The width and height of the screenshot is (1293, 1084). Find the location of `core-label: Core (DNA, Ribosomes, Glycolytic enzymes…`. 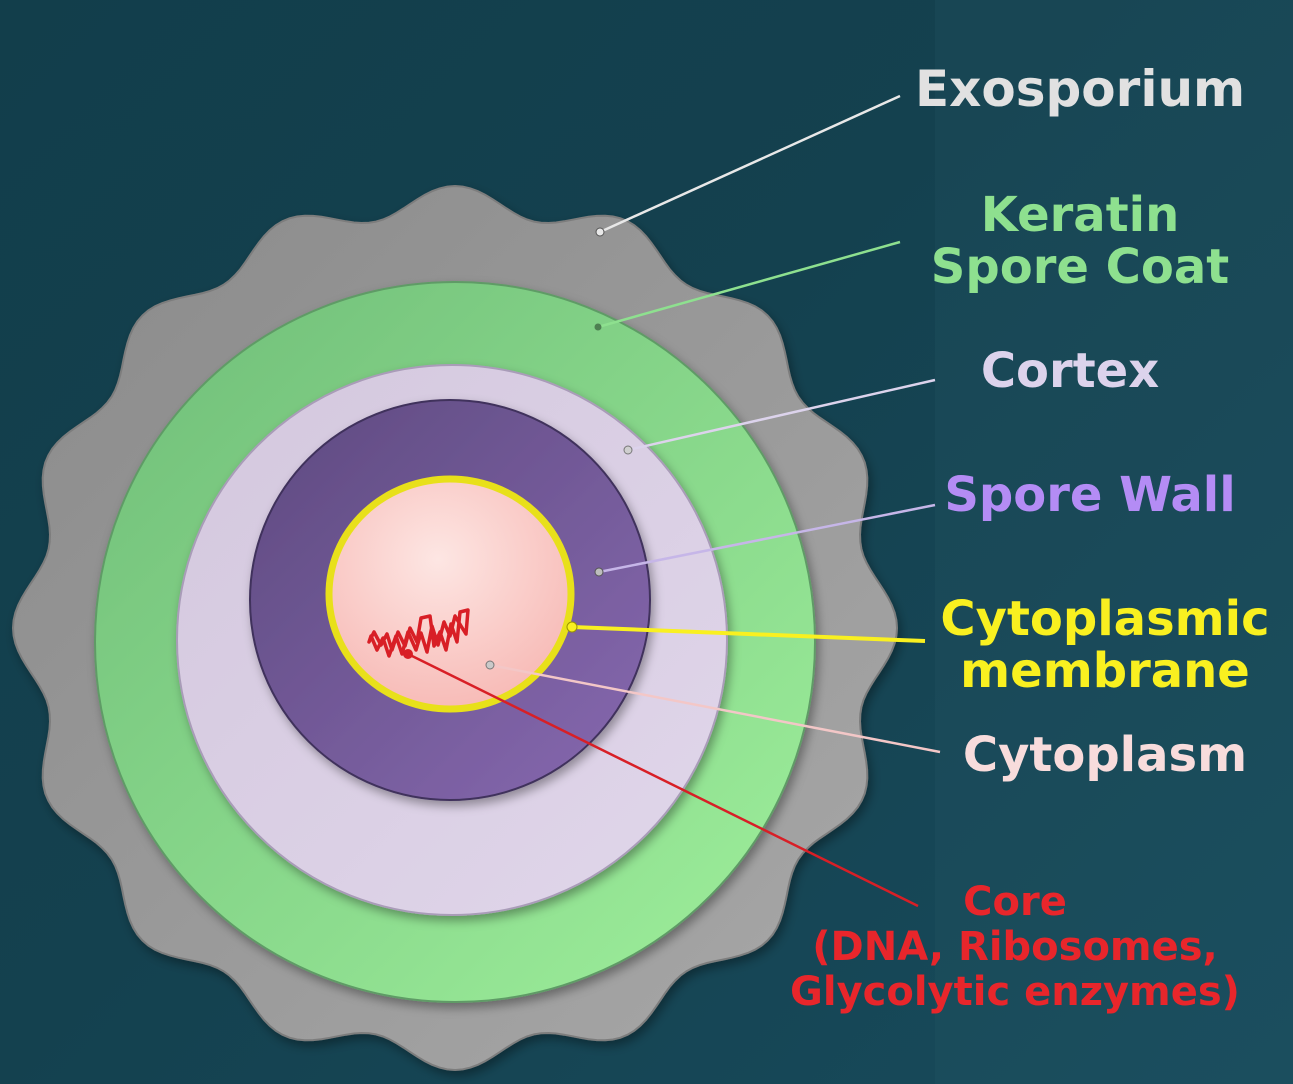

core-label: Core (DNA, Ribosomes, Glycolytic enzymes… is located at coordinates (1015, 947).